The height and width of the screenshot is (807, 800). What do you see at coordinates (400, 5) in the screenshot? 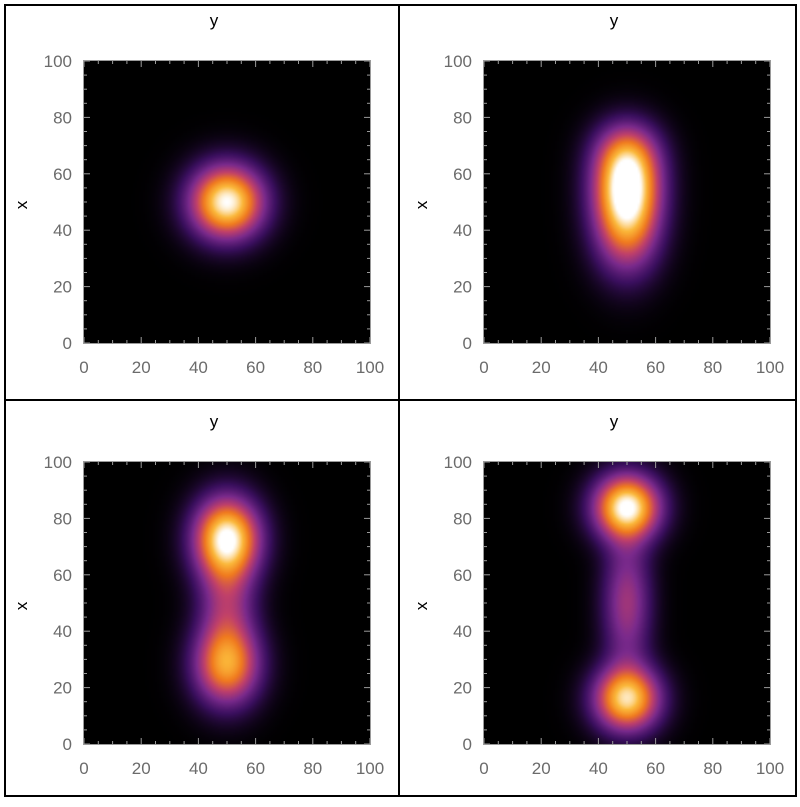
I see `frame-top` at bounding box center [400, 5].